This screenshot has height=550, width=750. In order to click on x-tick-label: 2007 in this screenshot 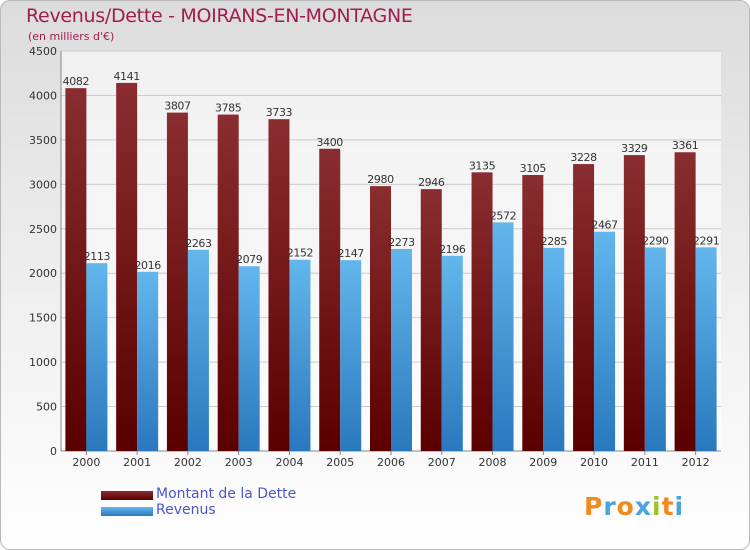, I will do `click(442, 462)`.